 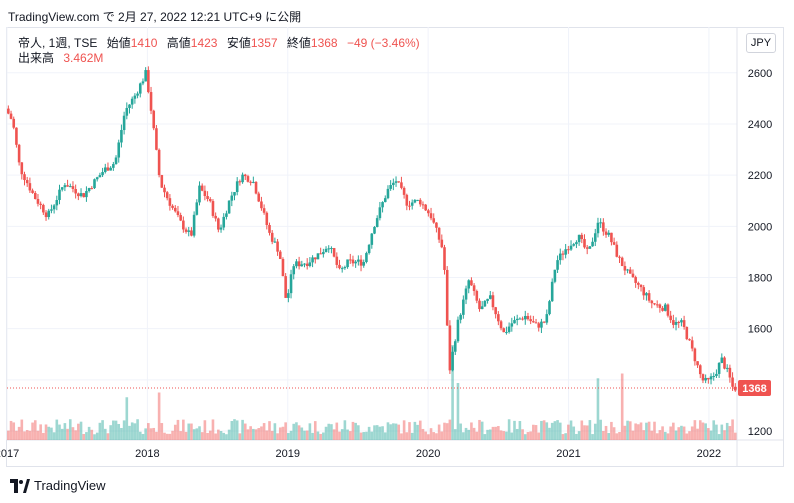 What do you see at coordinates (324, 43) in the screenshot?
I see `close-value: 1368` at bounding box center [324, 43].